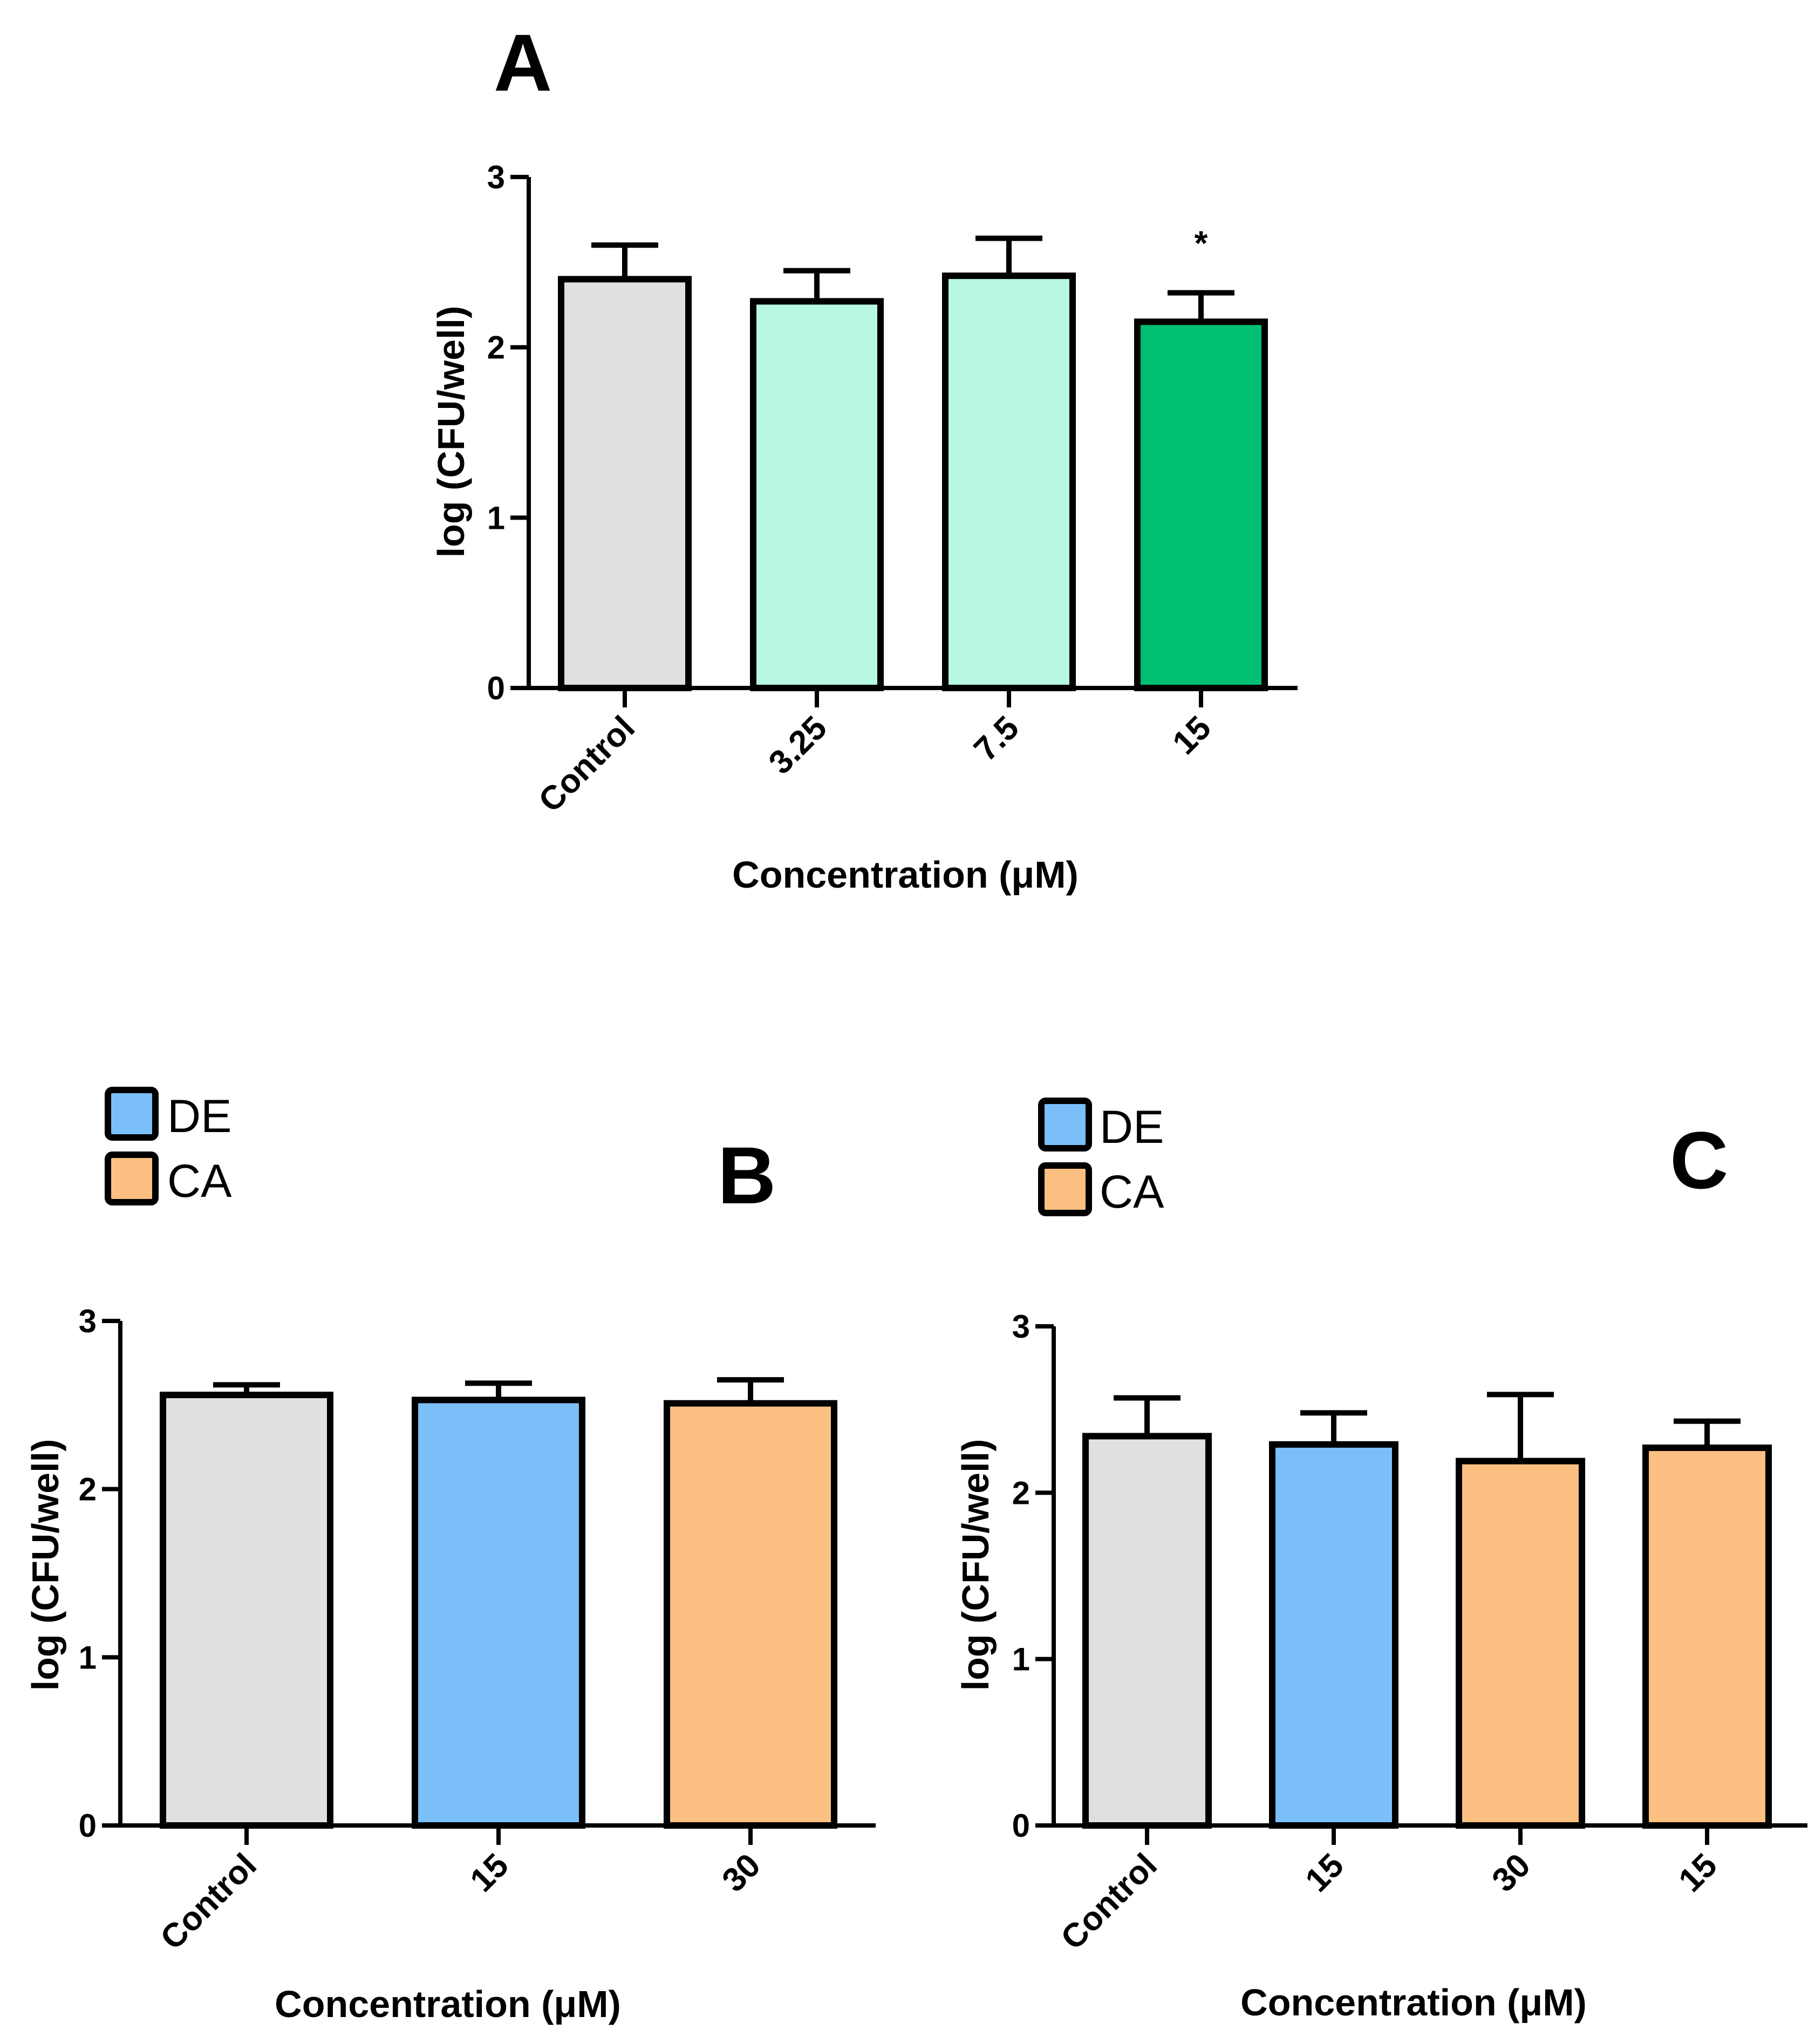 The height and width of the screenshot is (2044, 1815). What do you see at coordinates (1697, 1873) in the screenshot?
I see `x-tick-label-c-3: 15` at bounding box center [1697, 1873].